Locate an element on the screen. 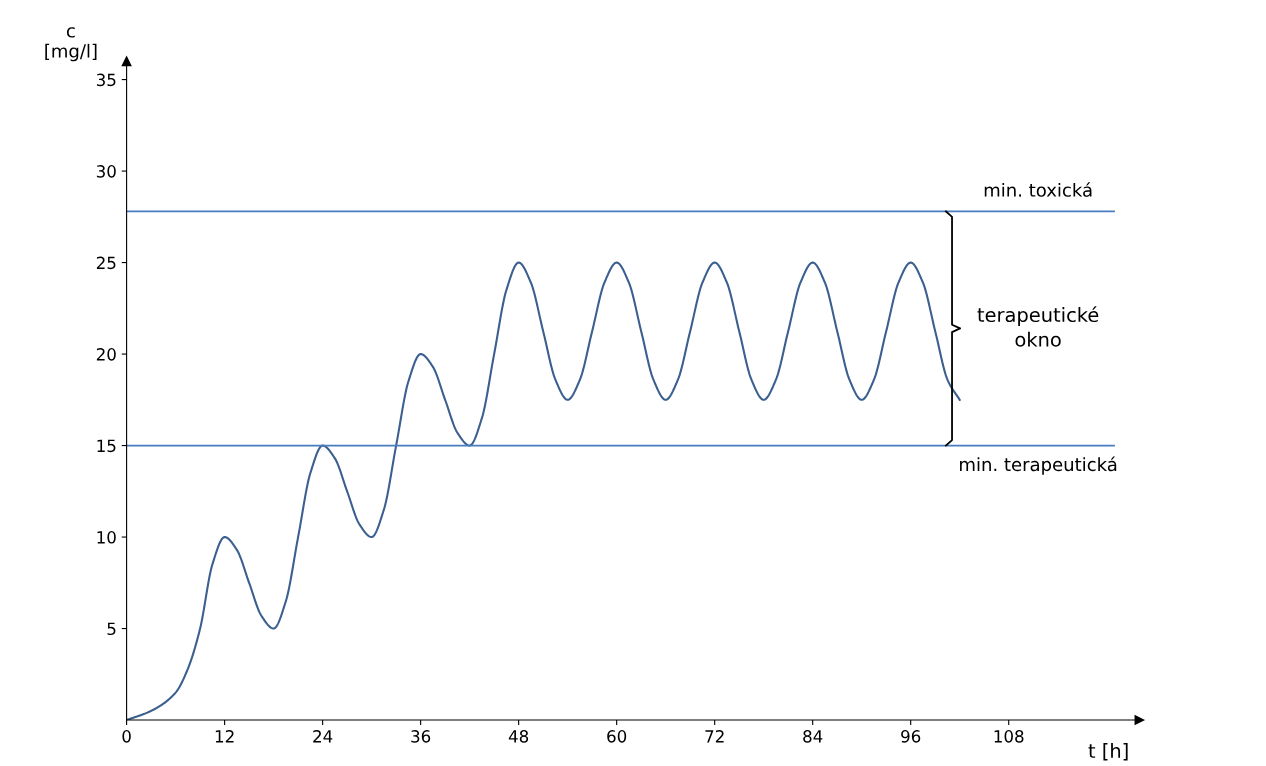 This screenshot has height=766, width=1266. y-tick-label: 30 is located at coordinates (106, 171).